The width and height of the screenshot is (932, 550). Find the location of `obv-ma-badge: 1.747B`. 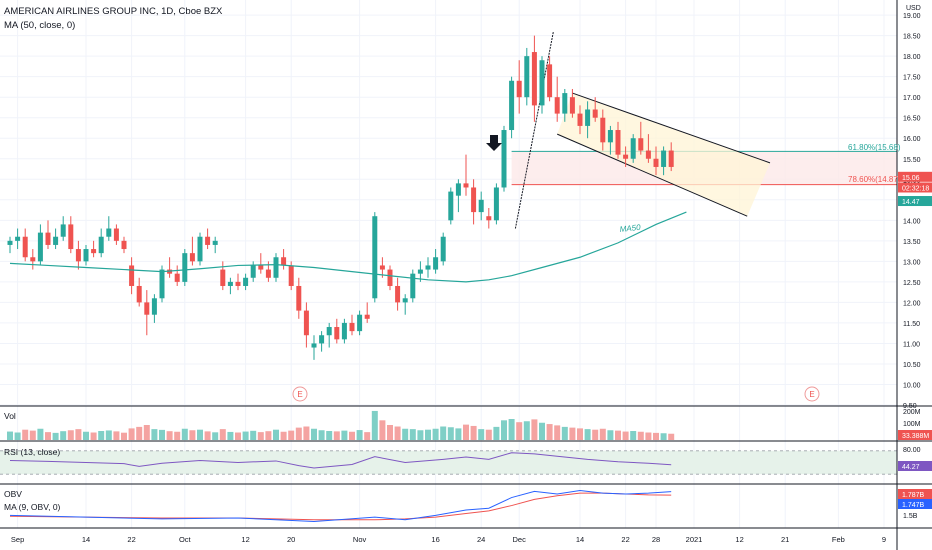

obv-ma-badge: 1.747B is located at coordinates (915, 504).